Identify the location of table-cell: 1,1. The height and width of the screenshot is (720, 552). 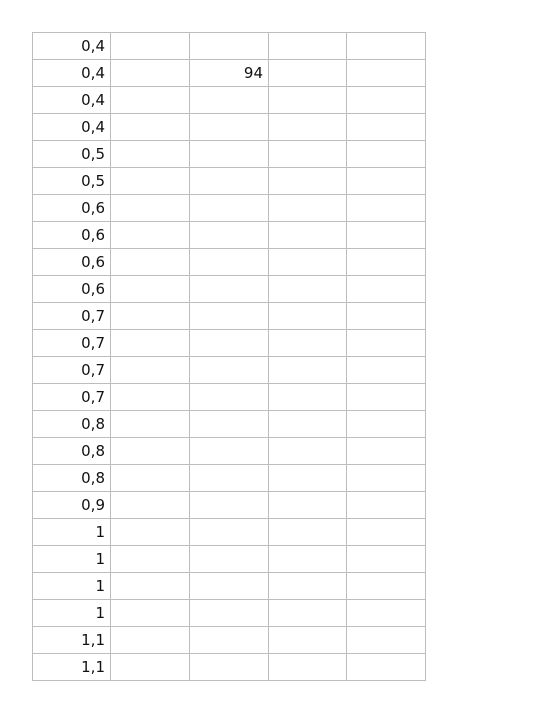
(71, 640).